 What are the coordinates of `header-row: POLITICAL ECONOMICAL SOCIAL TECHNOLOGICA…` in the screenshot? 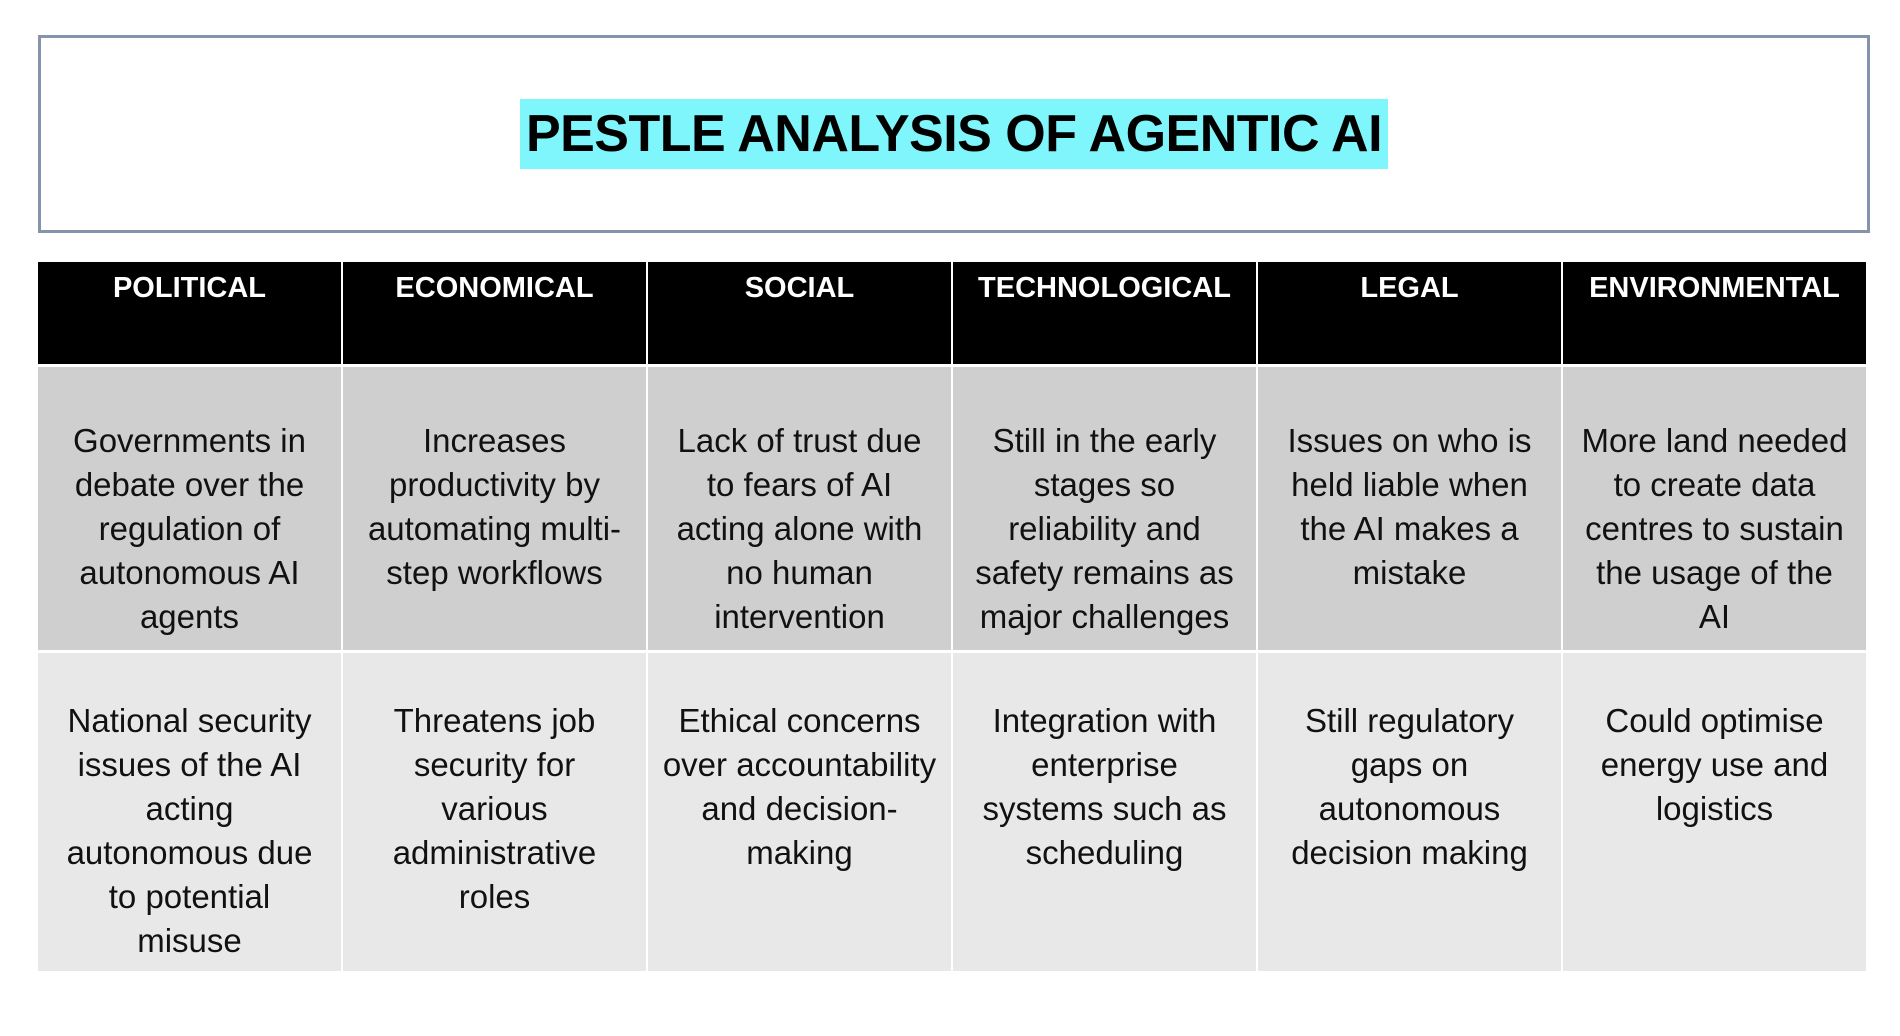 It's located at (952, 313).